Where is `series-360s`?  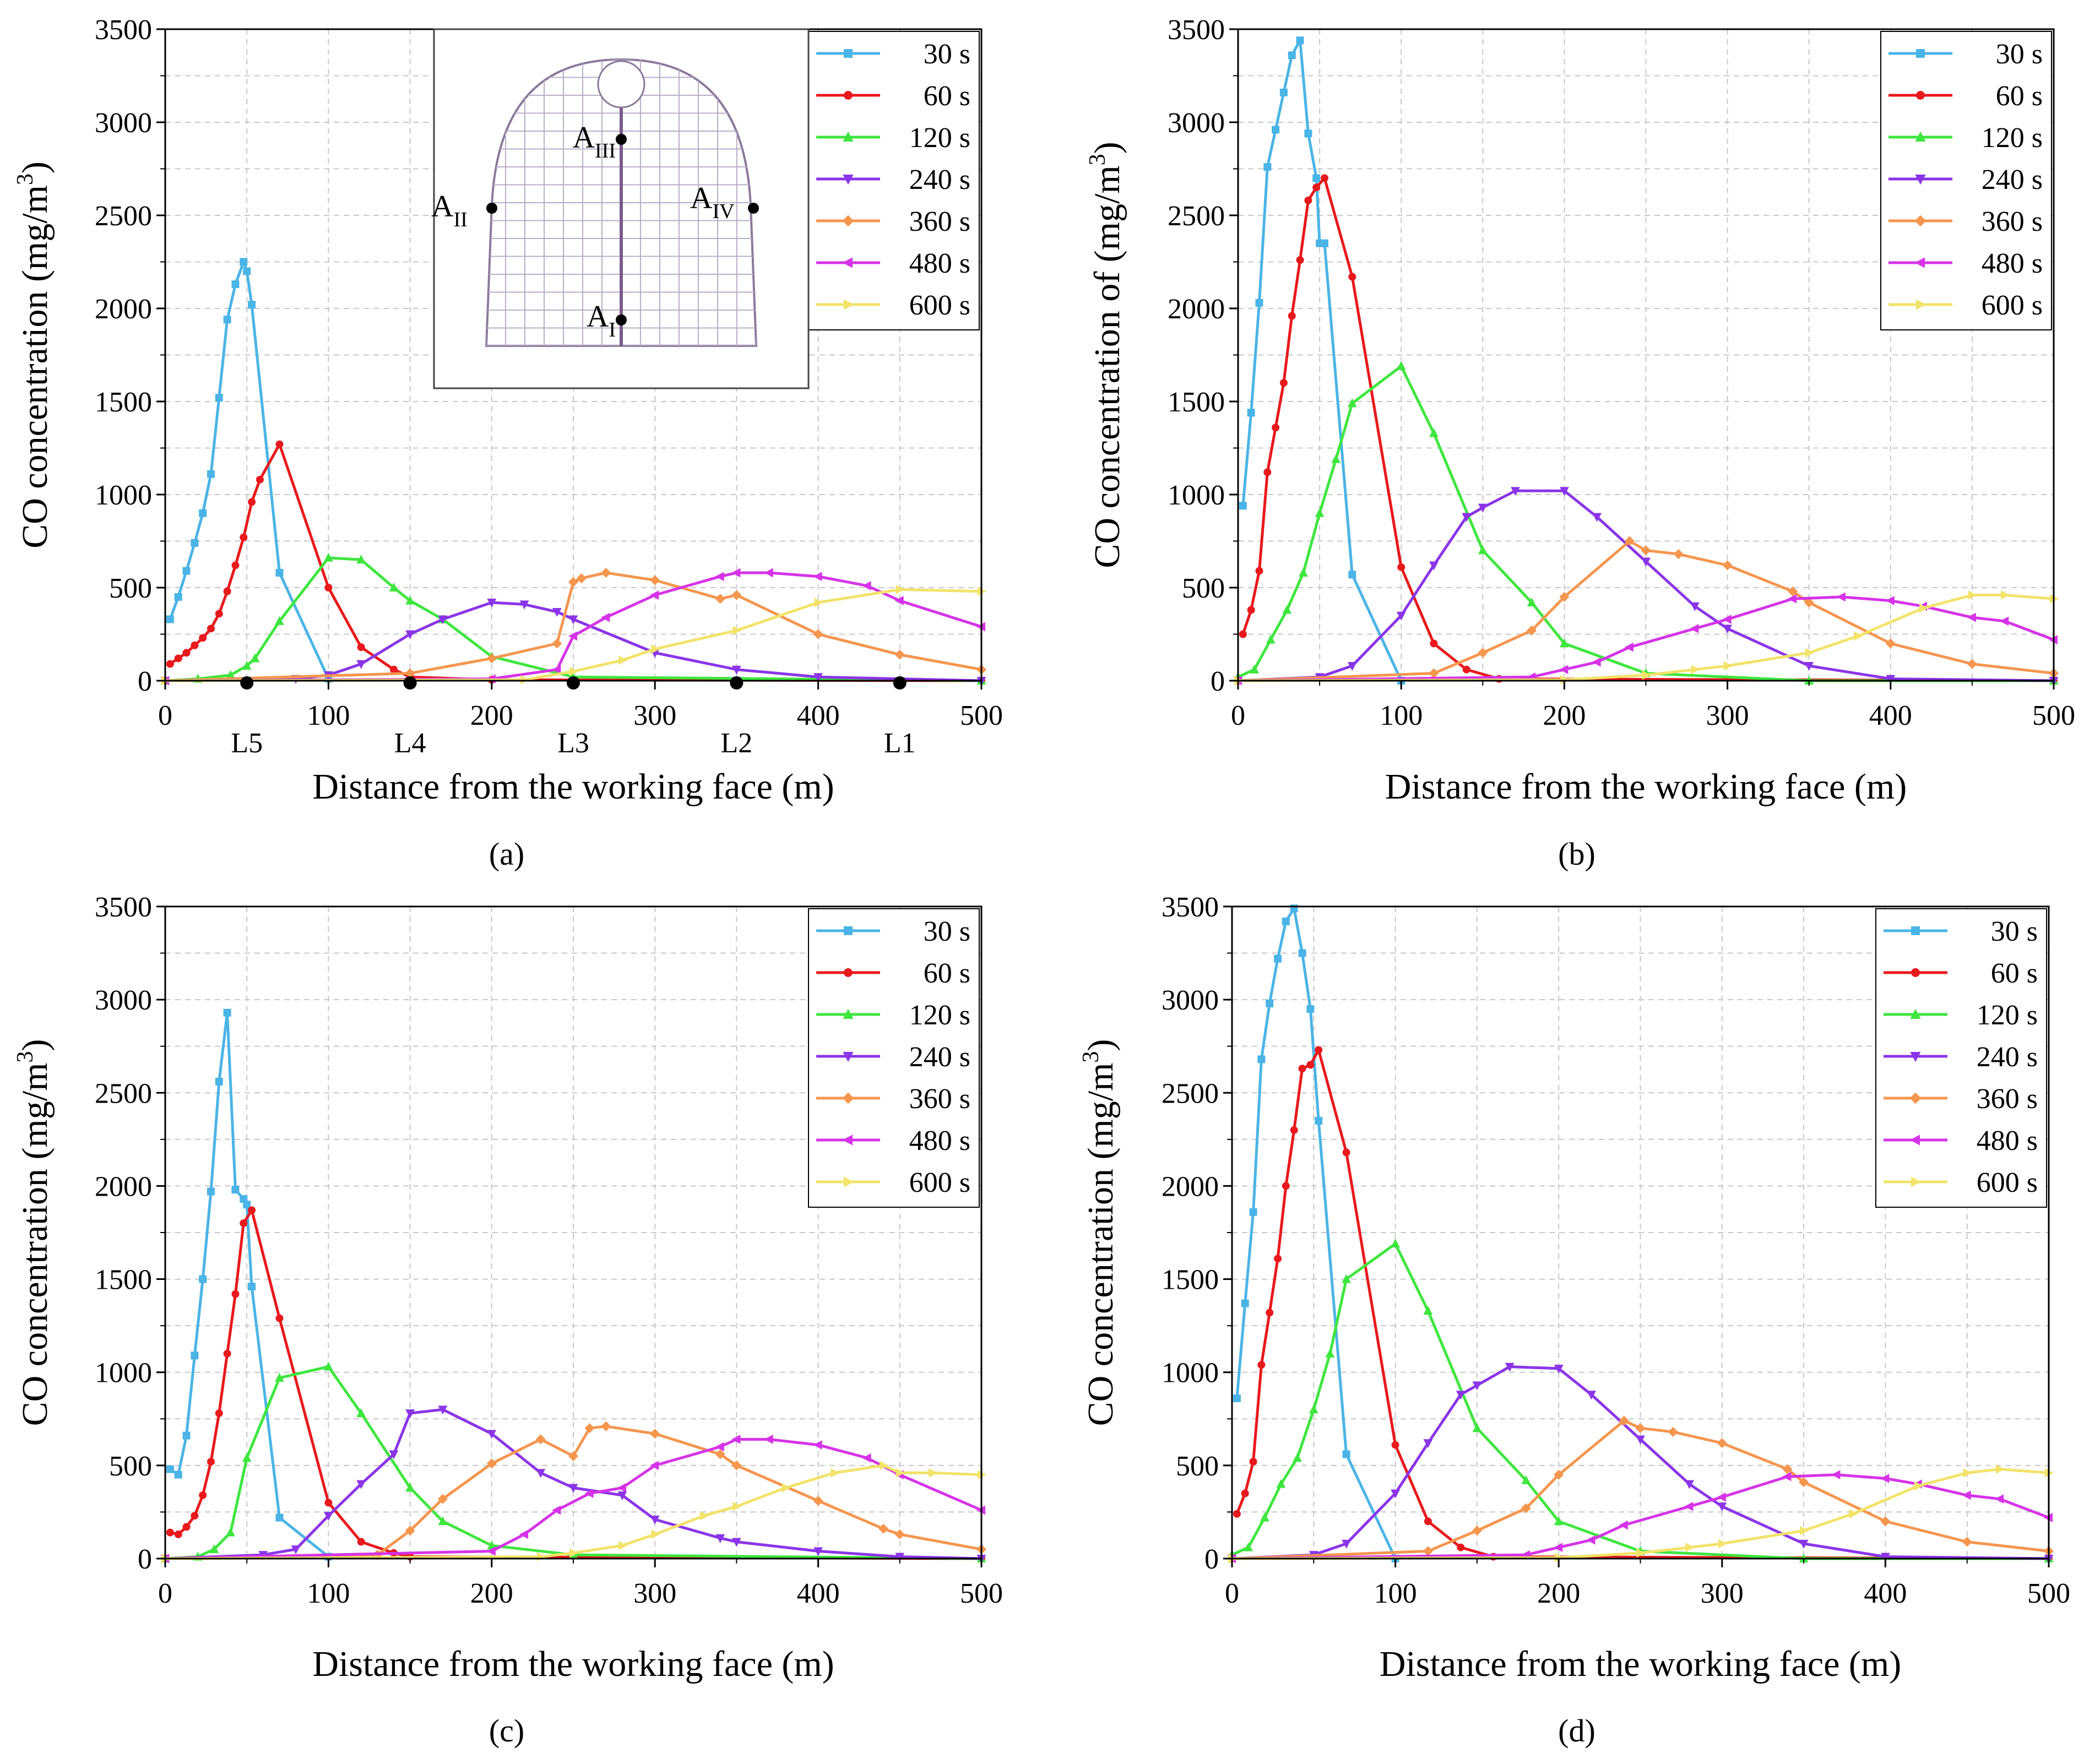
series-360s is located at coordinates (573, 626).